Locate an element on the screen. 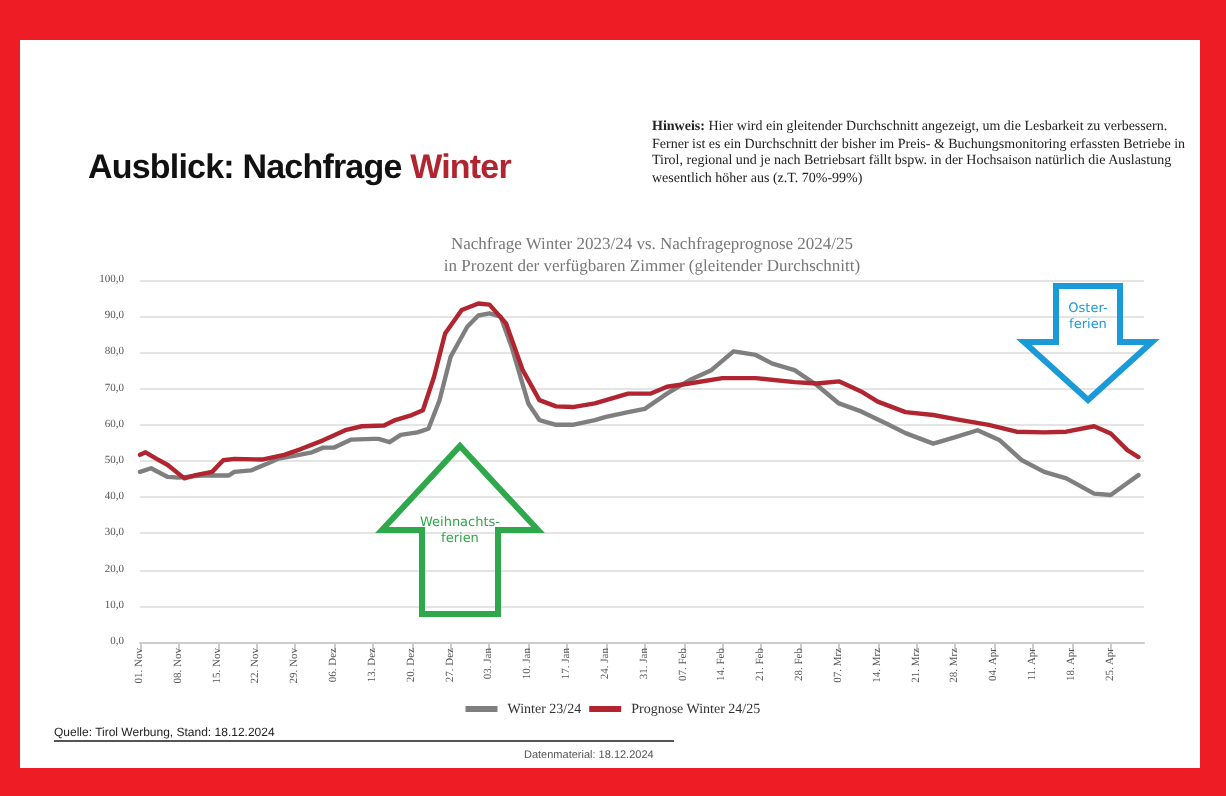 The width and height of the screenshot is (1226, 796). chart-title: Ausblick: Nachfrage Winter is located at coordinates (299, 168).